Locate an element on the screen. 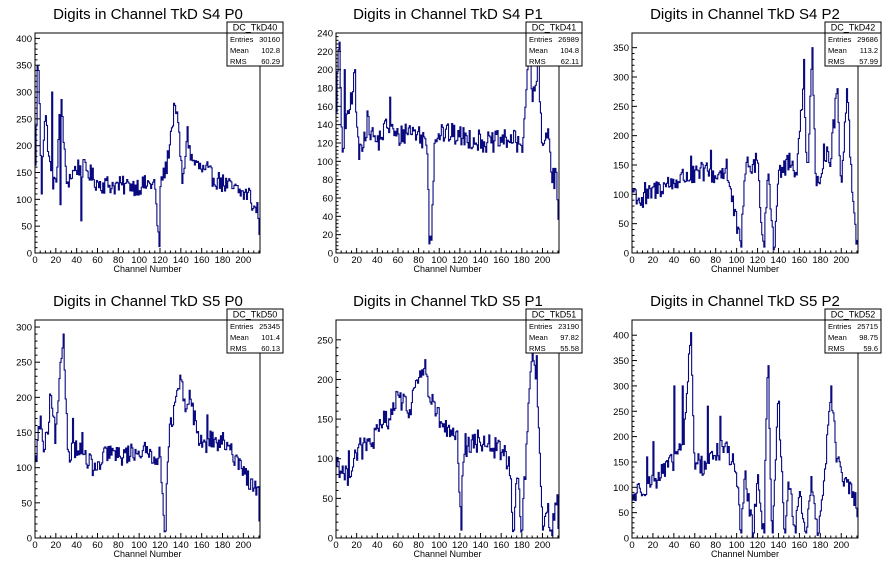  stats-rms-value: 60.29 is located at coordinates (270, 61).